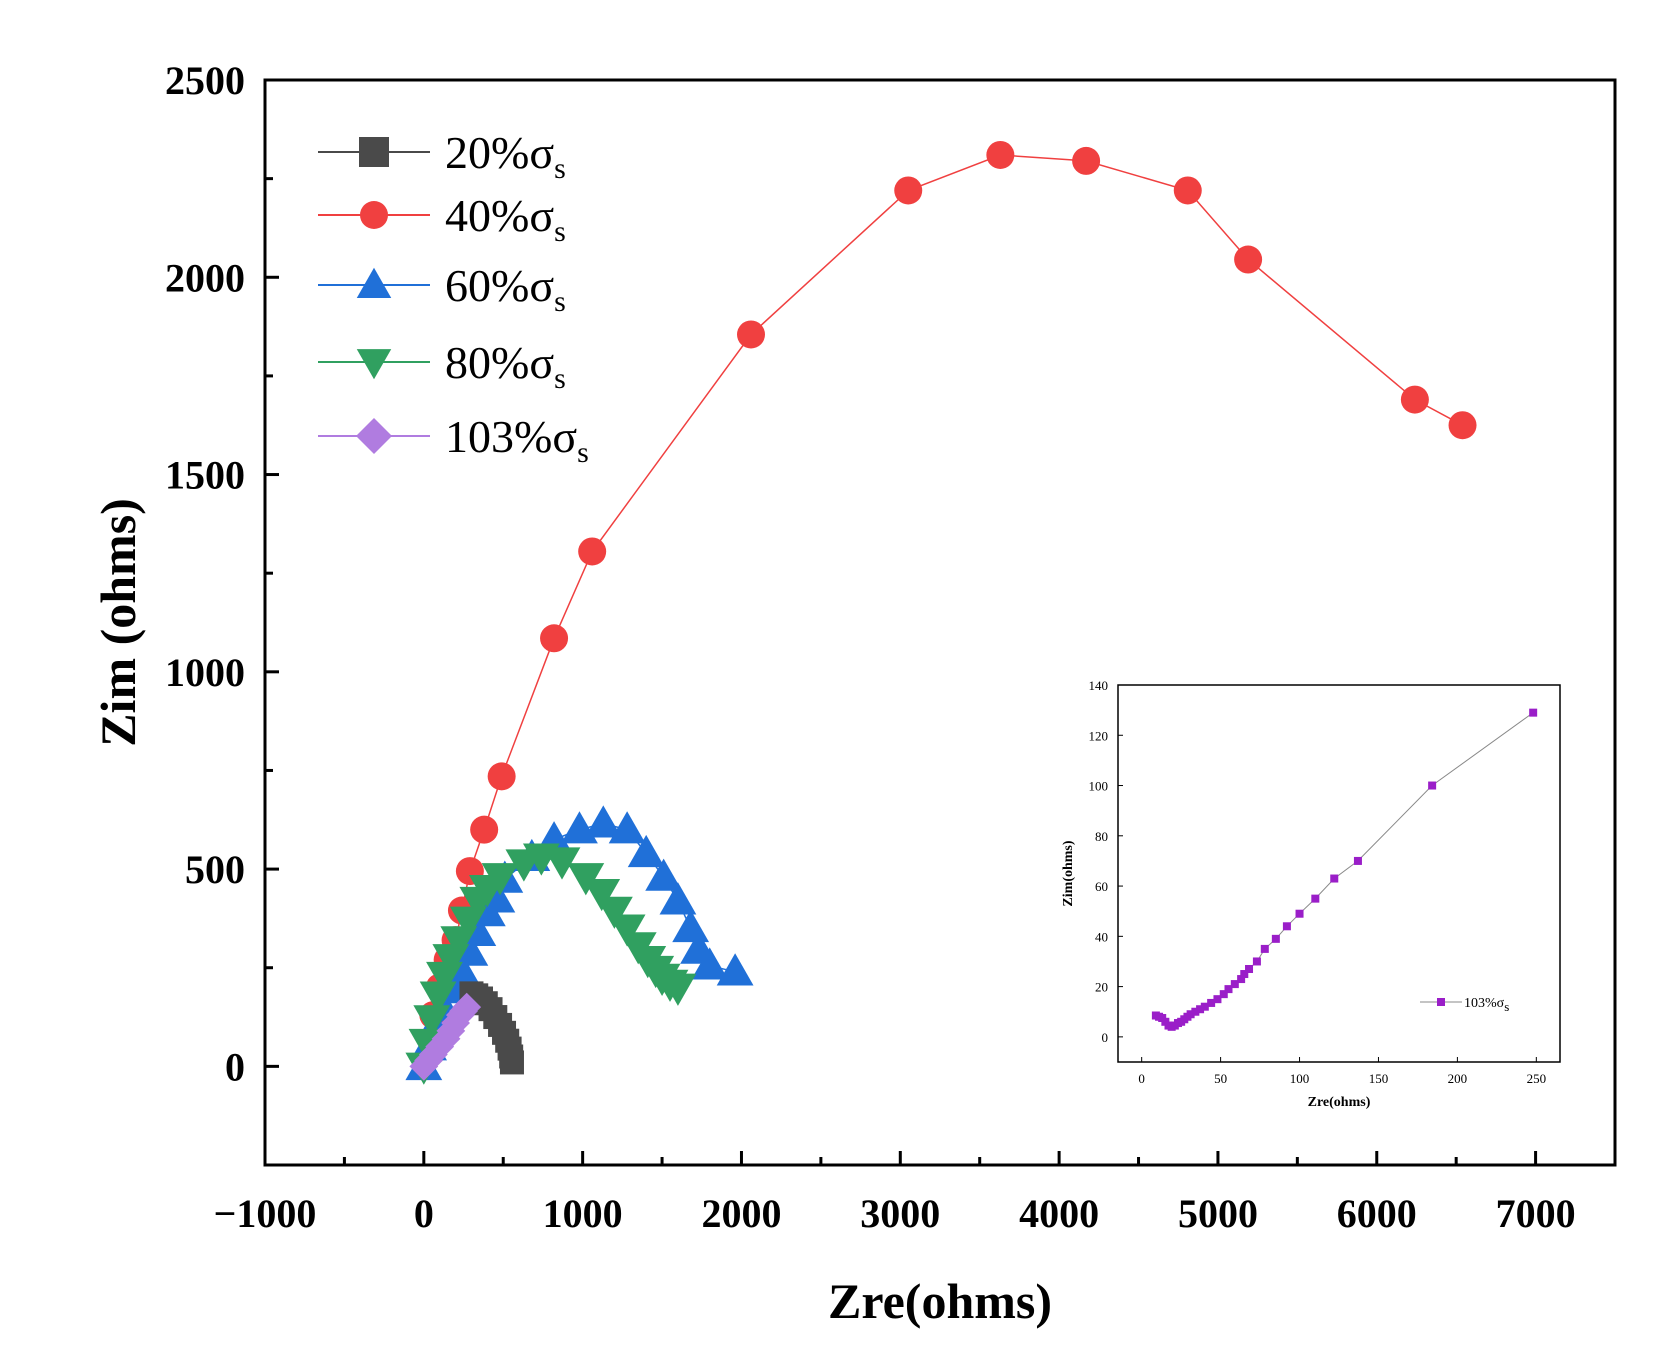  Describe the element at coordinates (1105, 1037) in the screenshot. I see `inset-y-tick-label: 0` at that location.